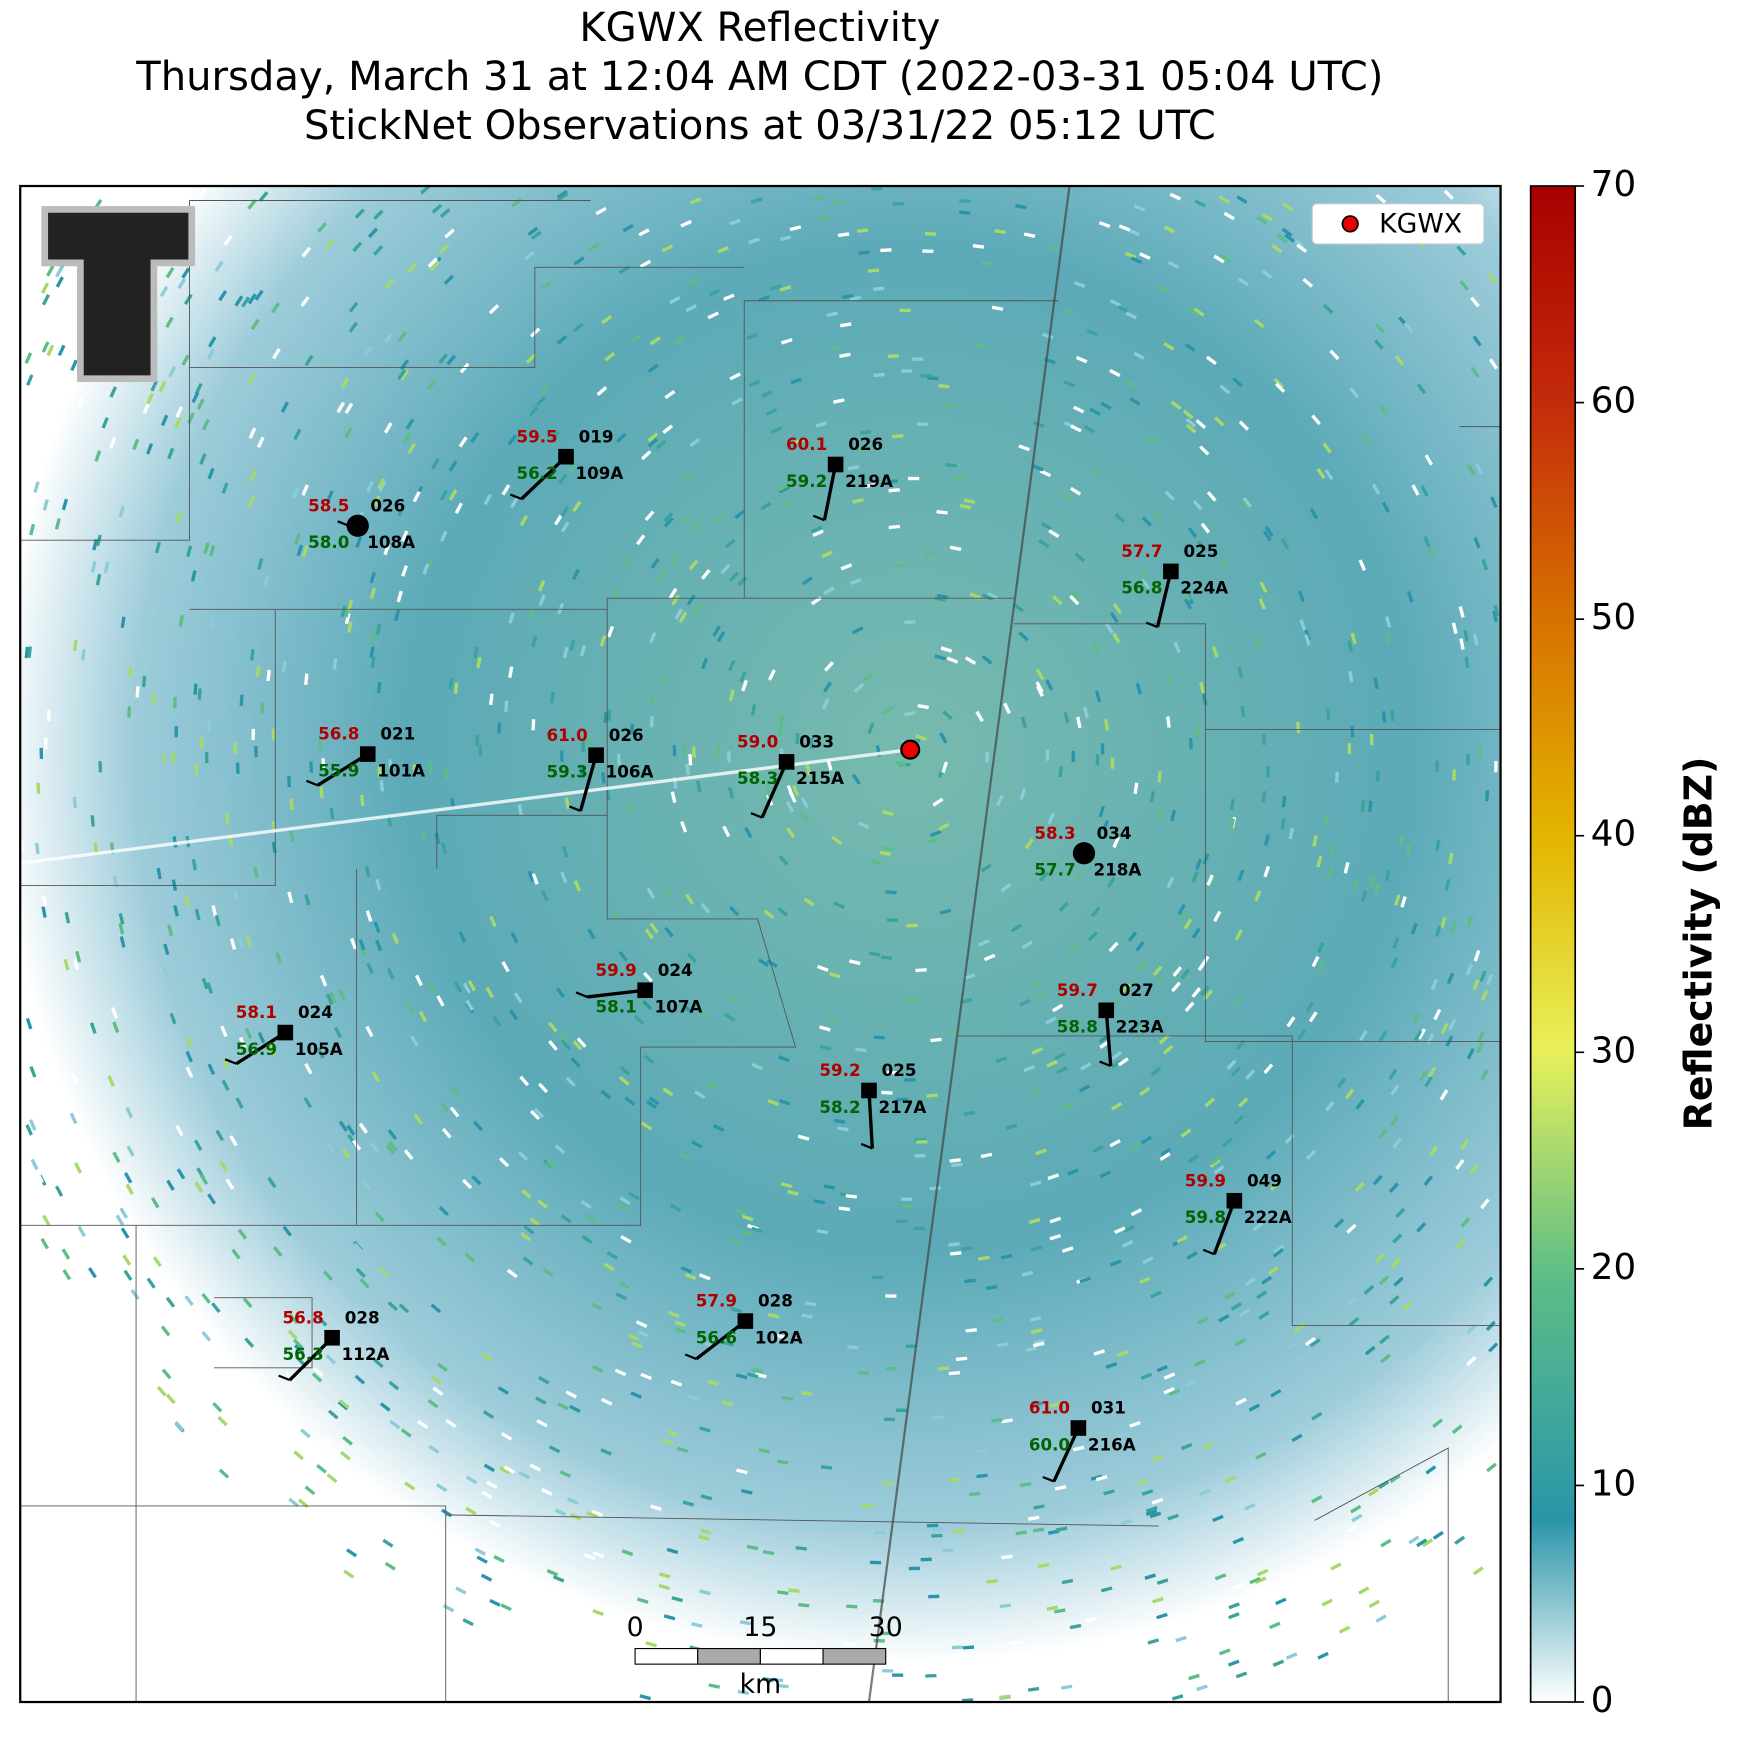 The width and height of the screenshot is (1738, 1741). I want to click on wind-barb, so click(1108, 1038).